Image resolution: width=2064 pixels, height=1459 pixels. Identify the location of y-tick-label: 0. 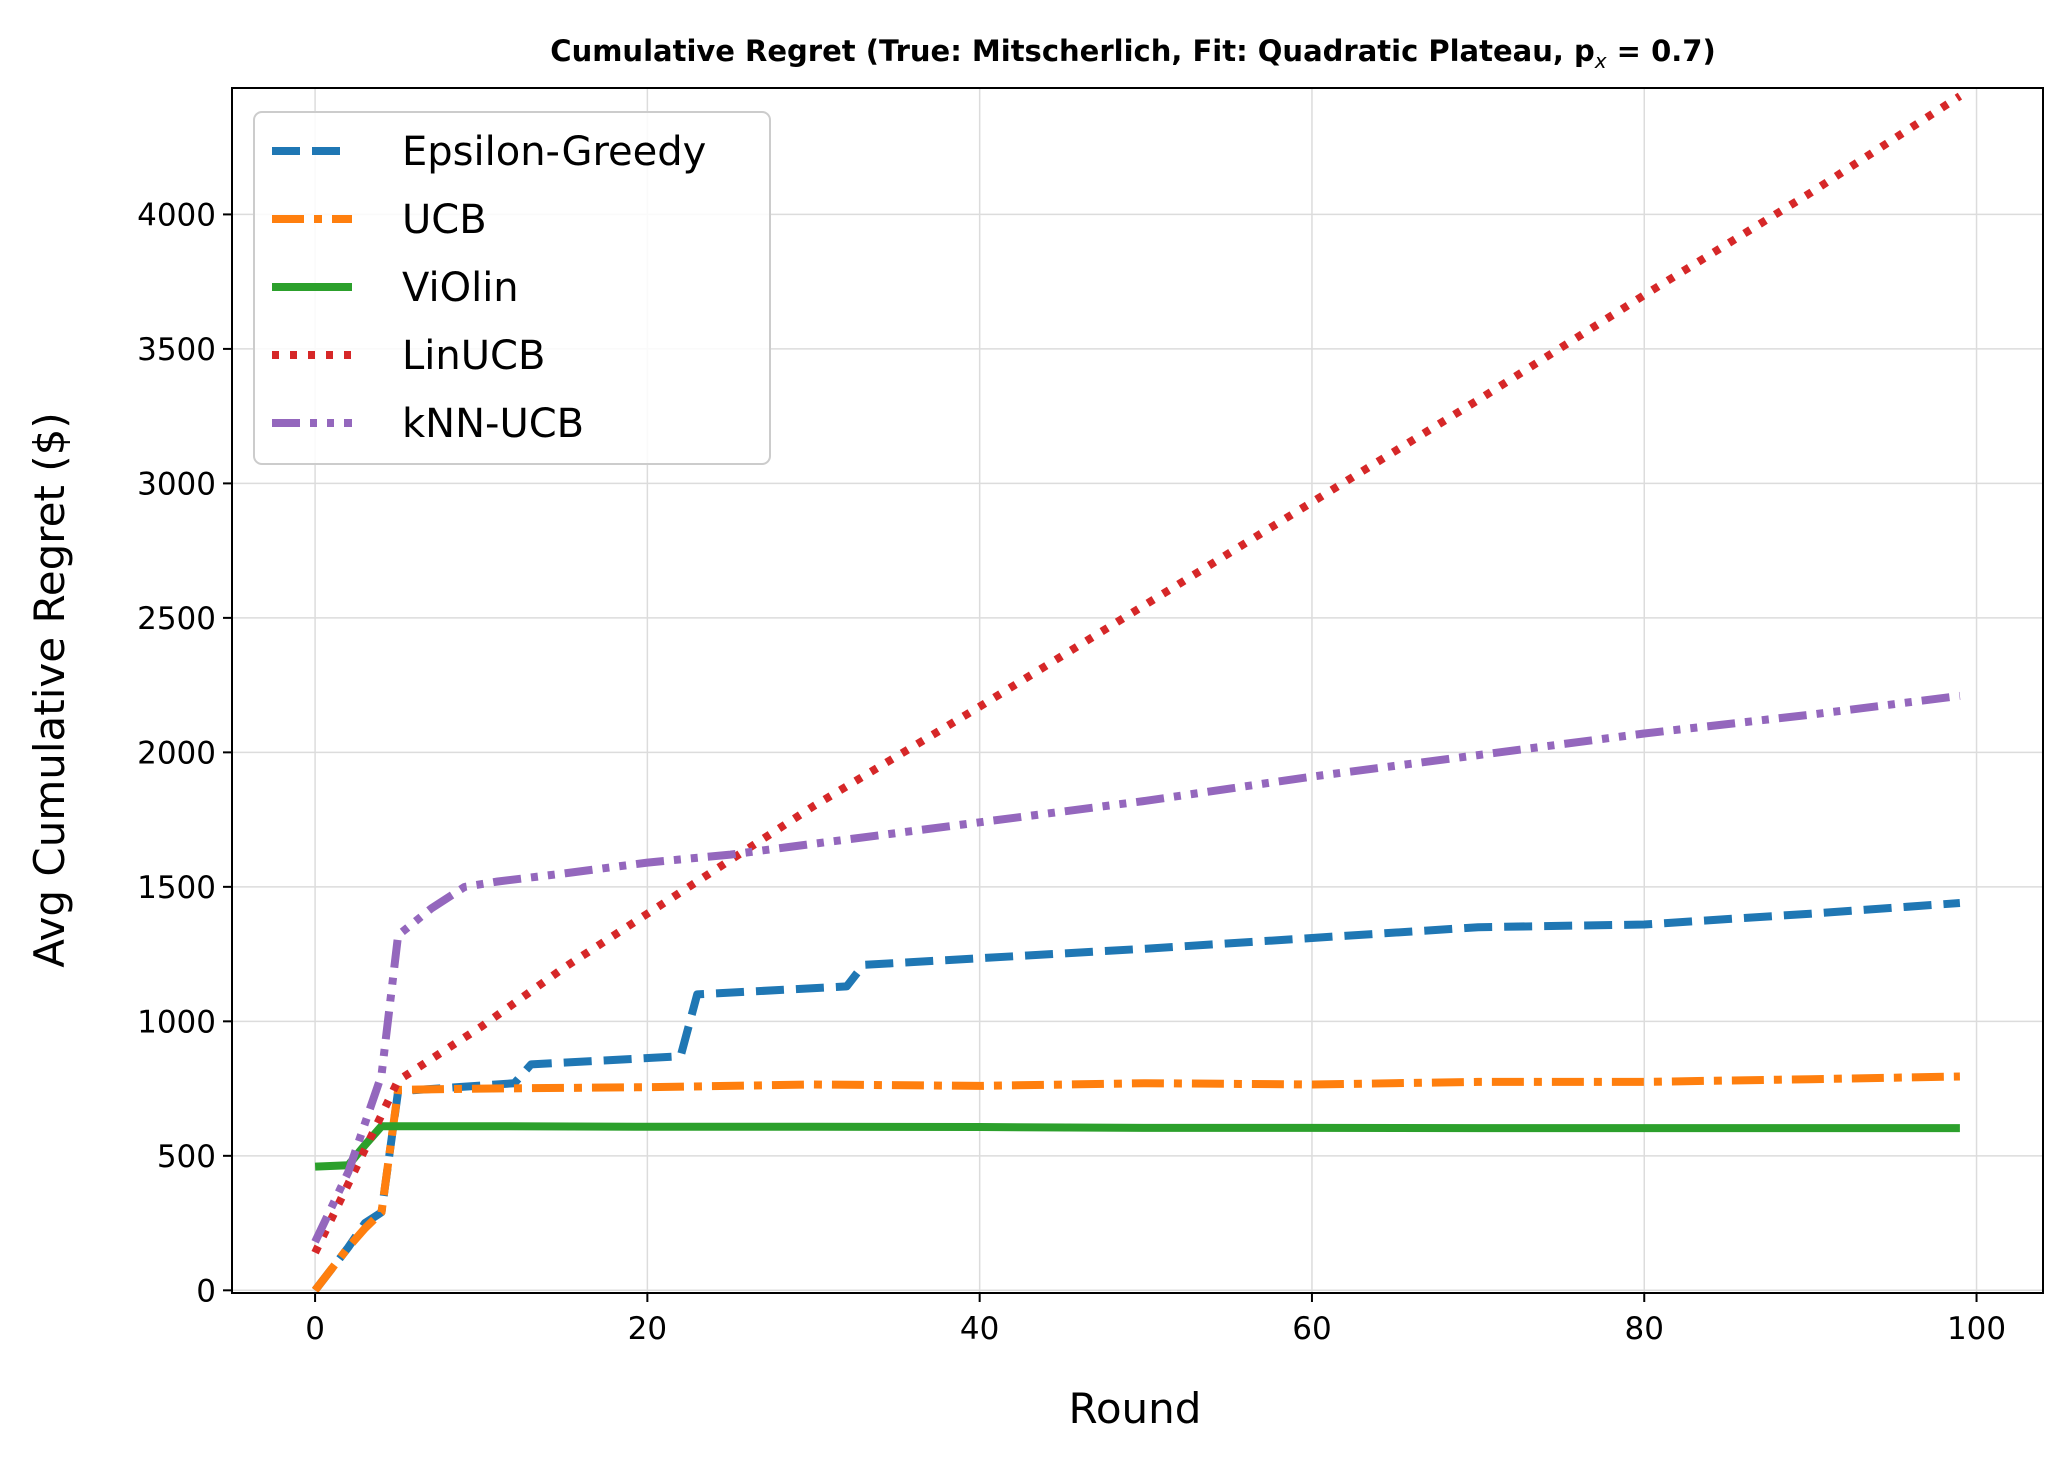
(206, 1291).